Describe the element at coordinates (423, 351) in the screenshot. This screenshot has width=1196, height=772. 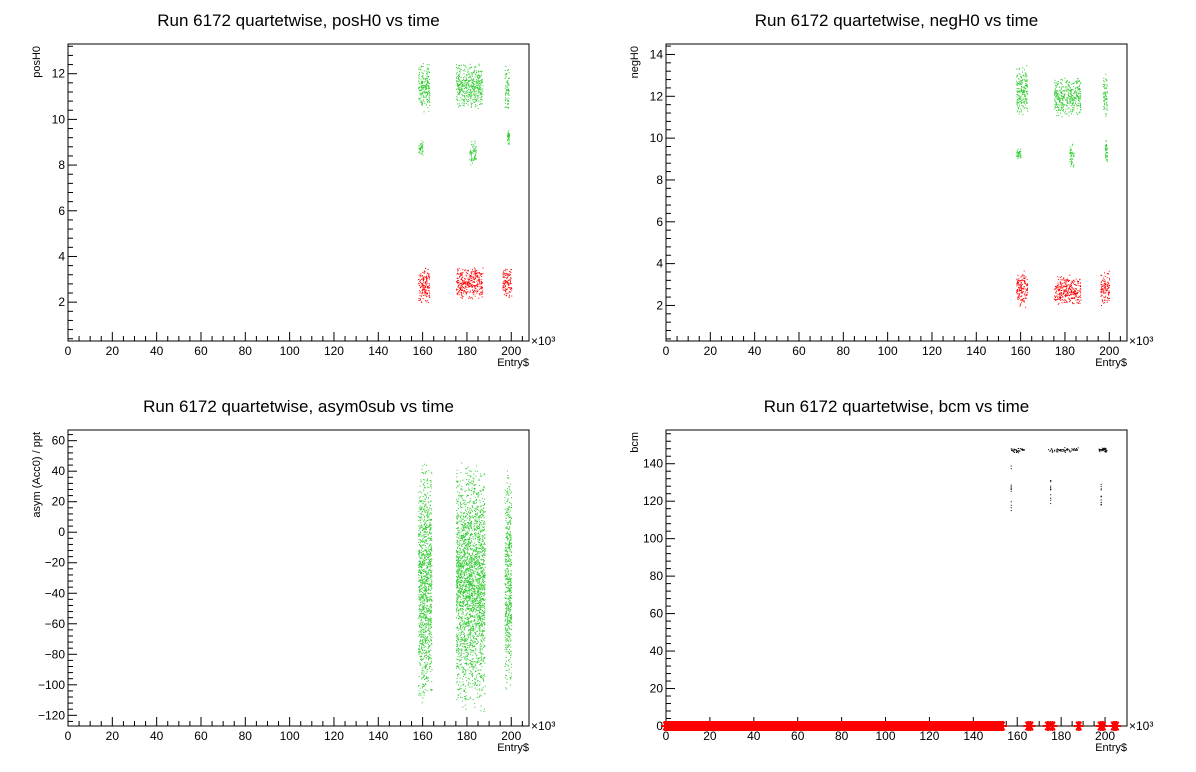
I see `x-tick-label: 160` at that location.